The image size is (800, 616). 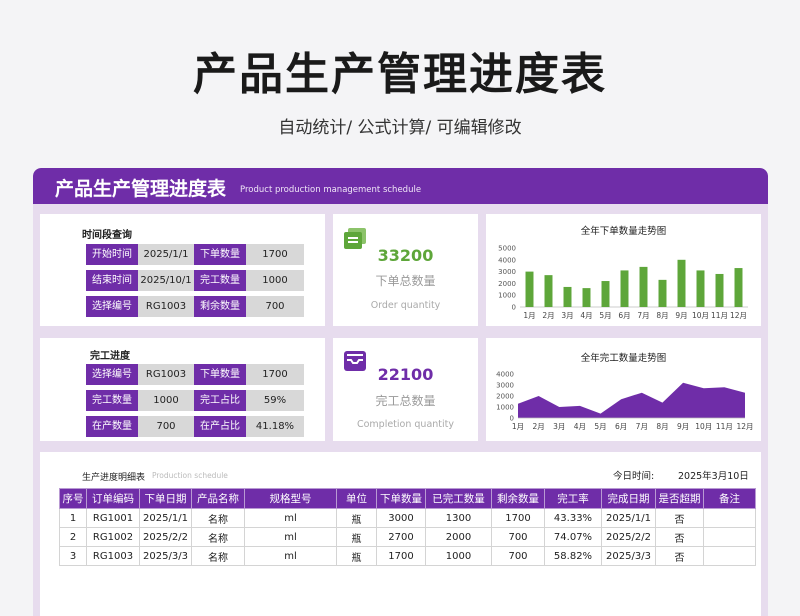 What do you see at coordinates (738, 287) in the screenshot?
I see `bar-12月` at bounding box center [738, 287].